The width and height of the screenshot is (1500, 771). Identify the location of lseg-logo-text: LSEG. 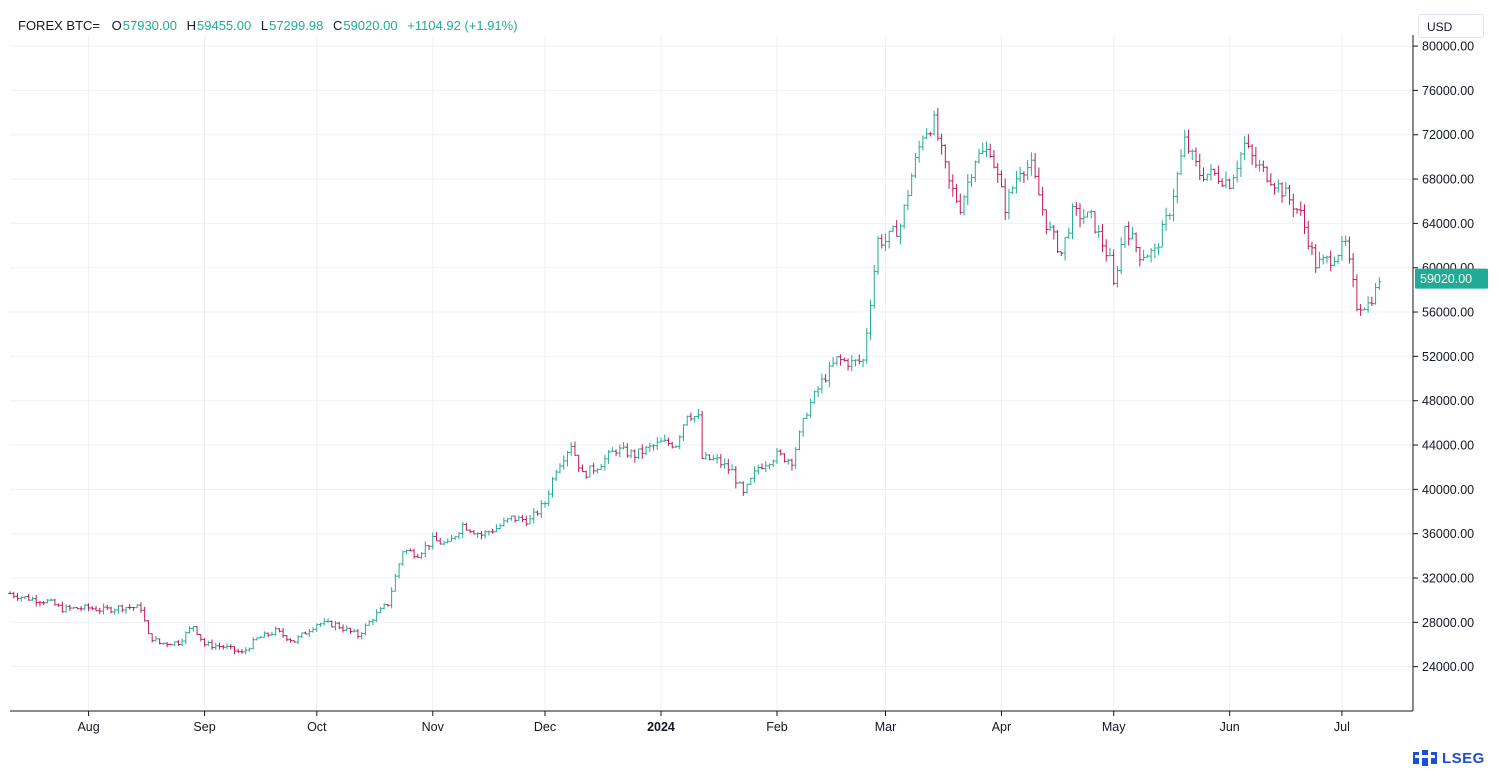
(1463, 758).